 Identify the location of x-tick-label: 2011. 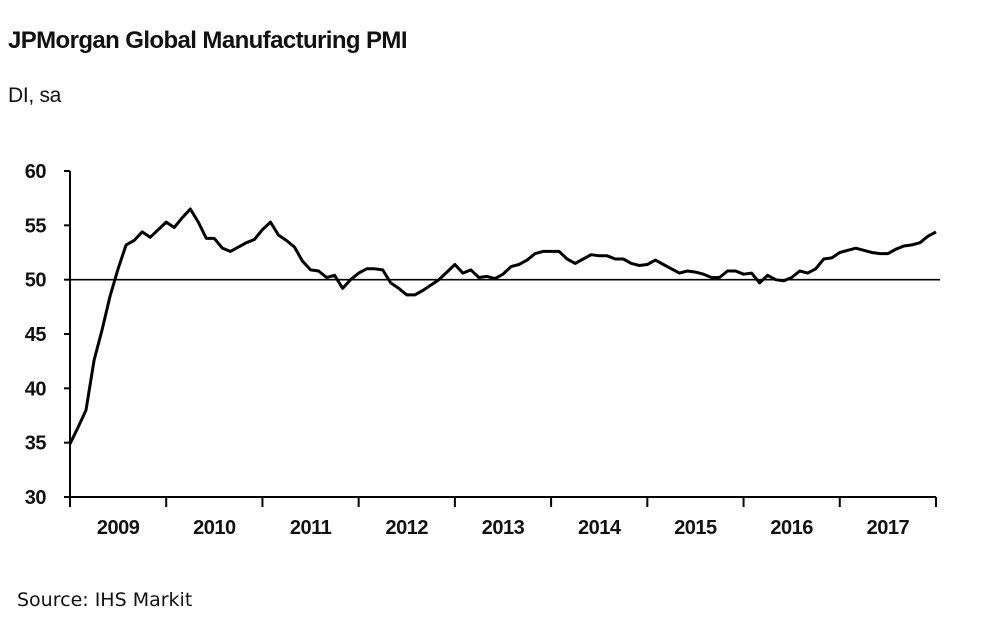
(311, 528).